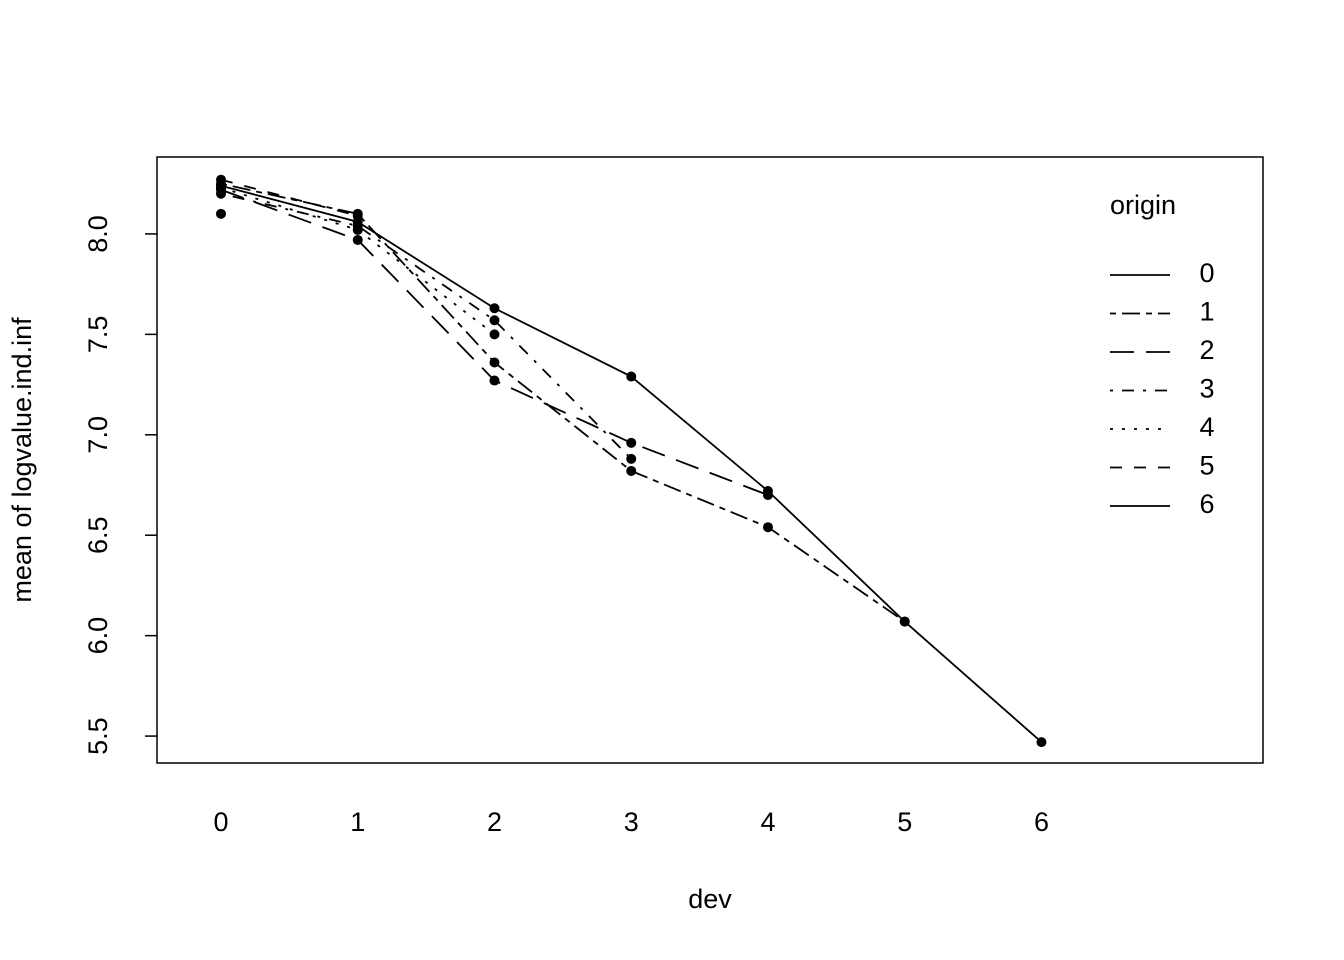 Image resolution: width=1344 pixels, height=960 pixels. Describe the element at coordinates (494, 822) in the screenshot. I see `x-tick-label: 2` at that location.